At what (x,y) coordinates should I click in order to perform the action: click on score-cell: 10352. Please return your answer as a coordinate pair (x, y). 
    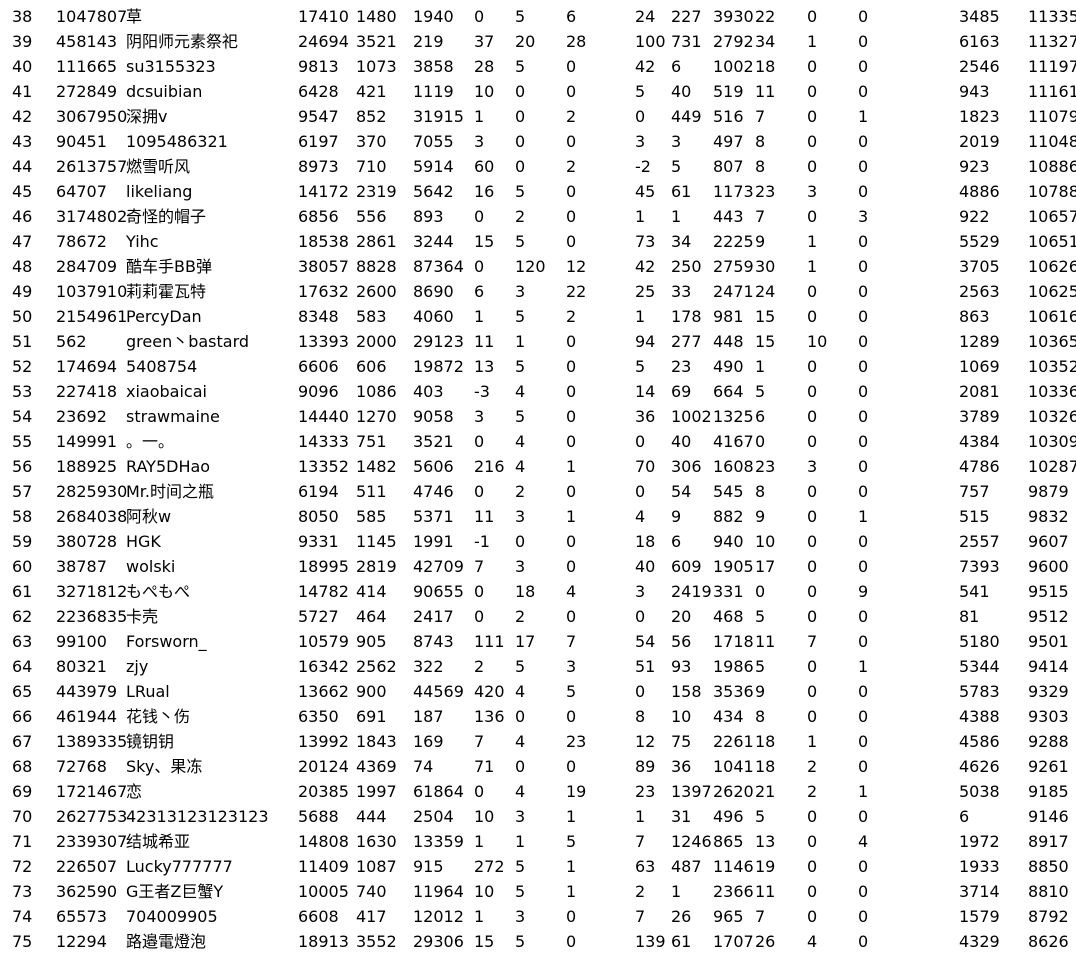
    Looking at the image, I should click on (1052, 366).